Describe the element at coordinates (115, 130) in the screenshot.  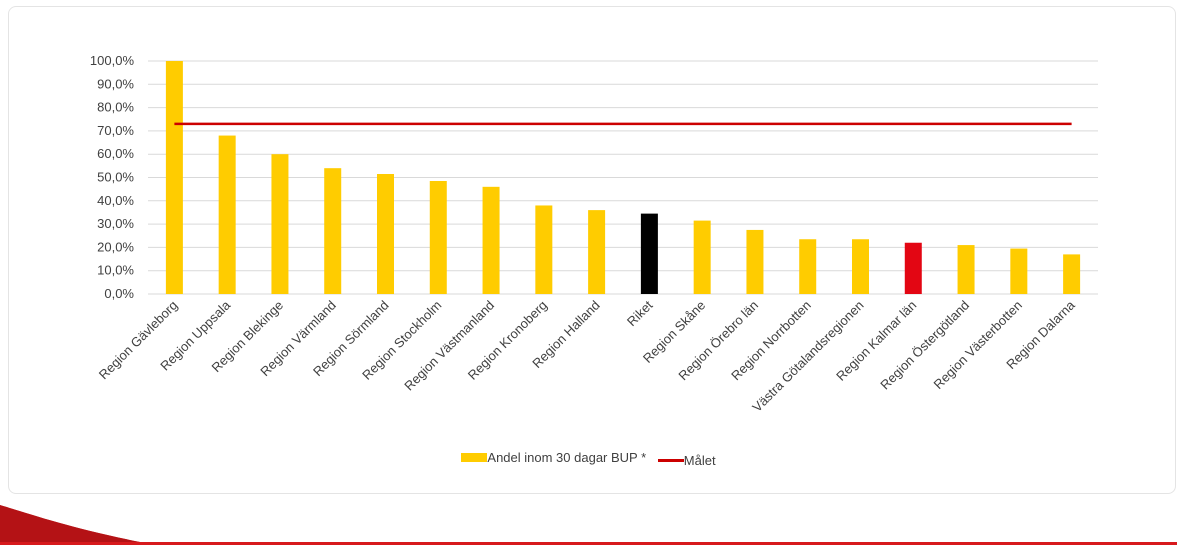
I see `y-tick-label: 70,0%` at that location.